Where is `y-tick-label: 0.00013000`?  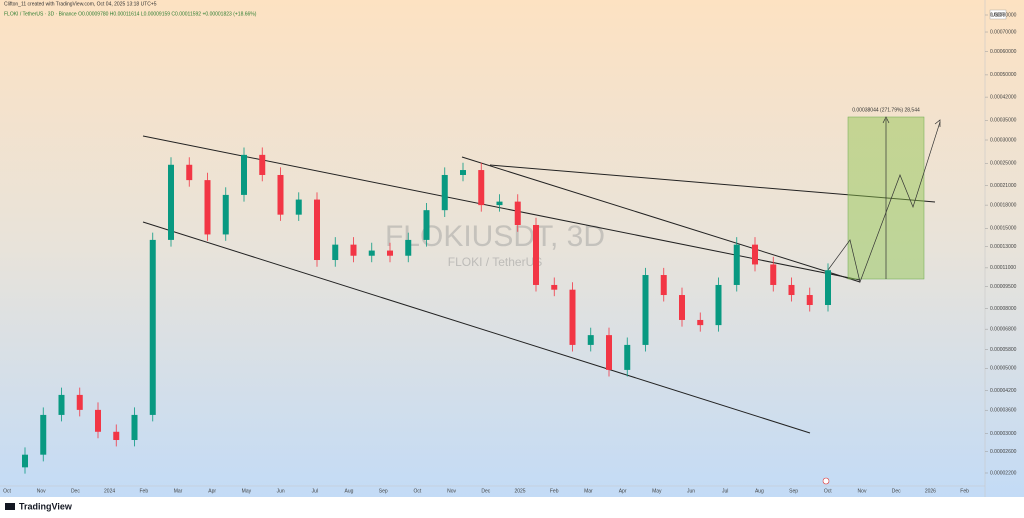 y-tick-label: 0.00013000 is located at coordinates (1003, 247).